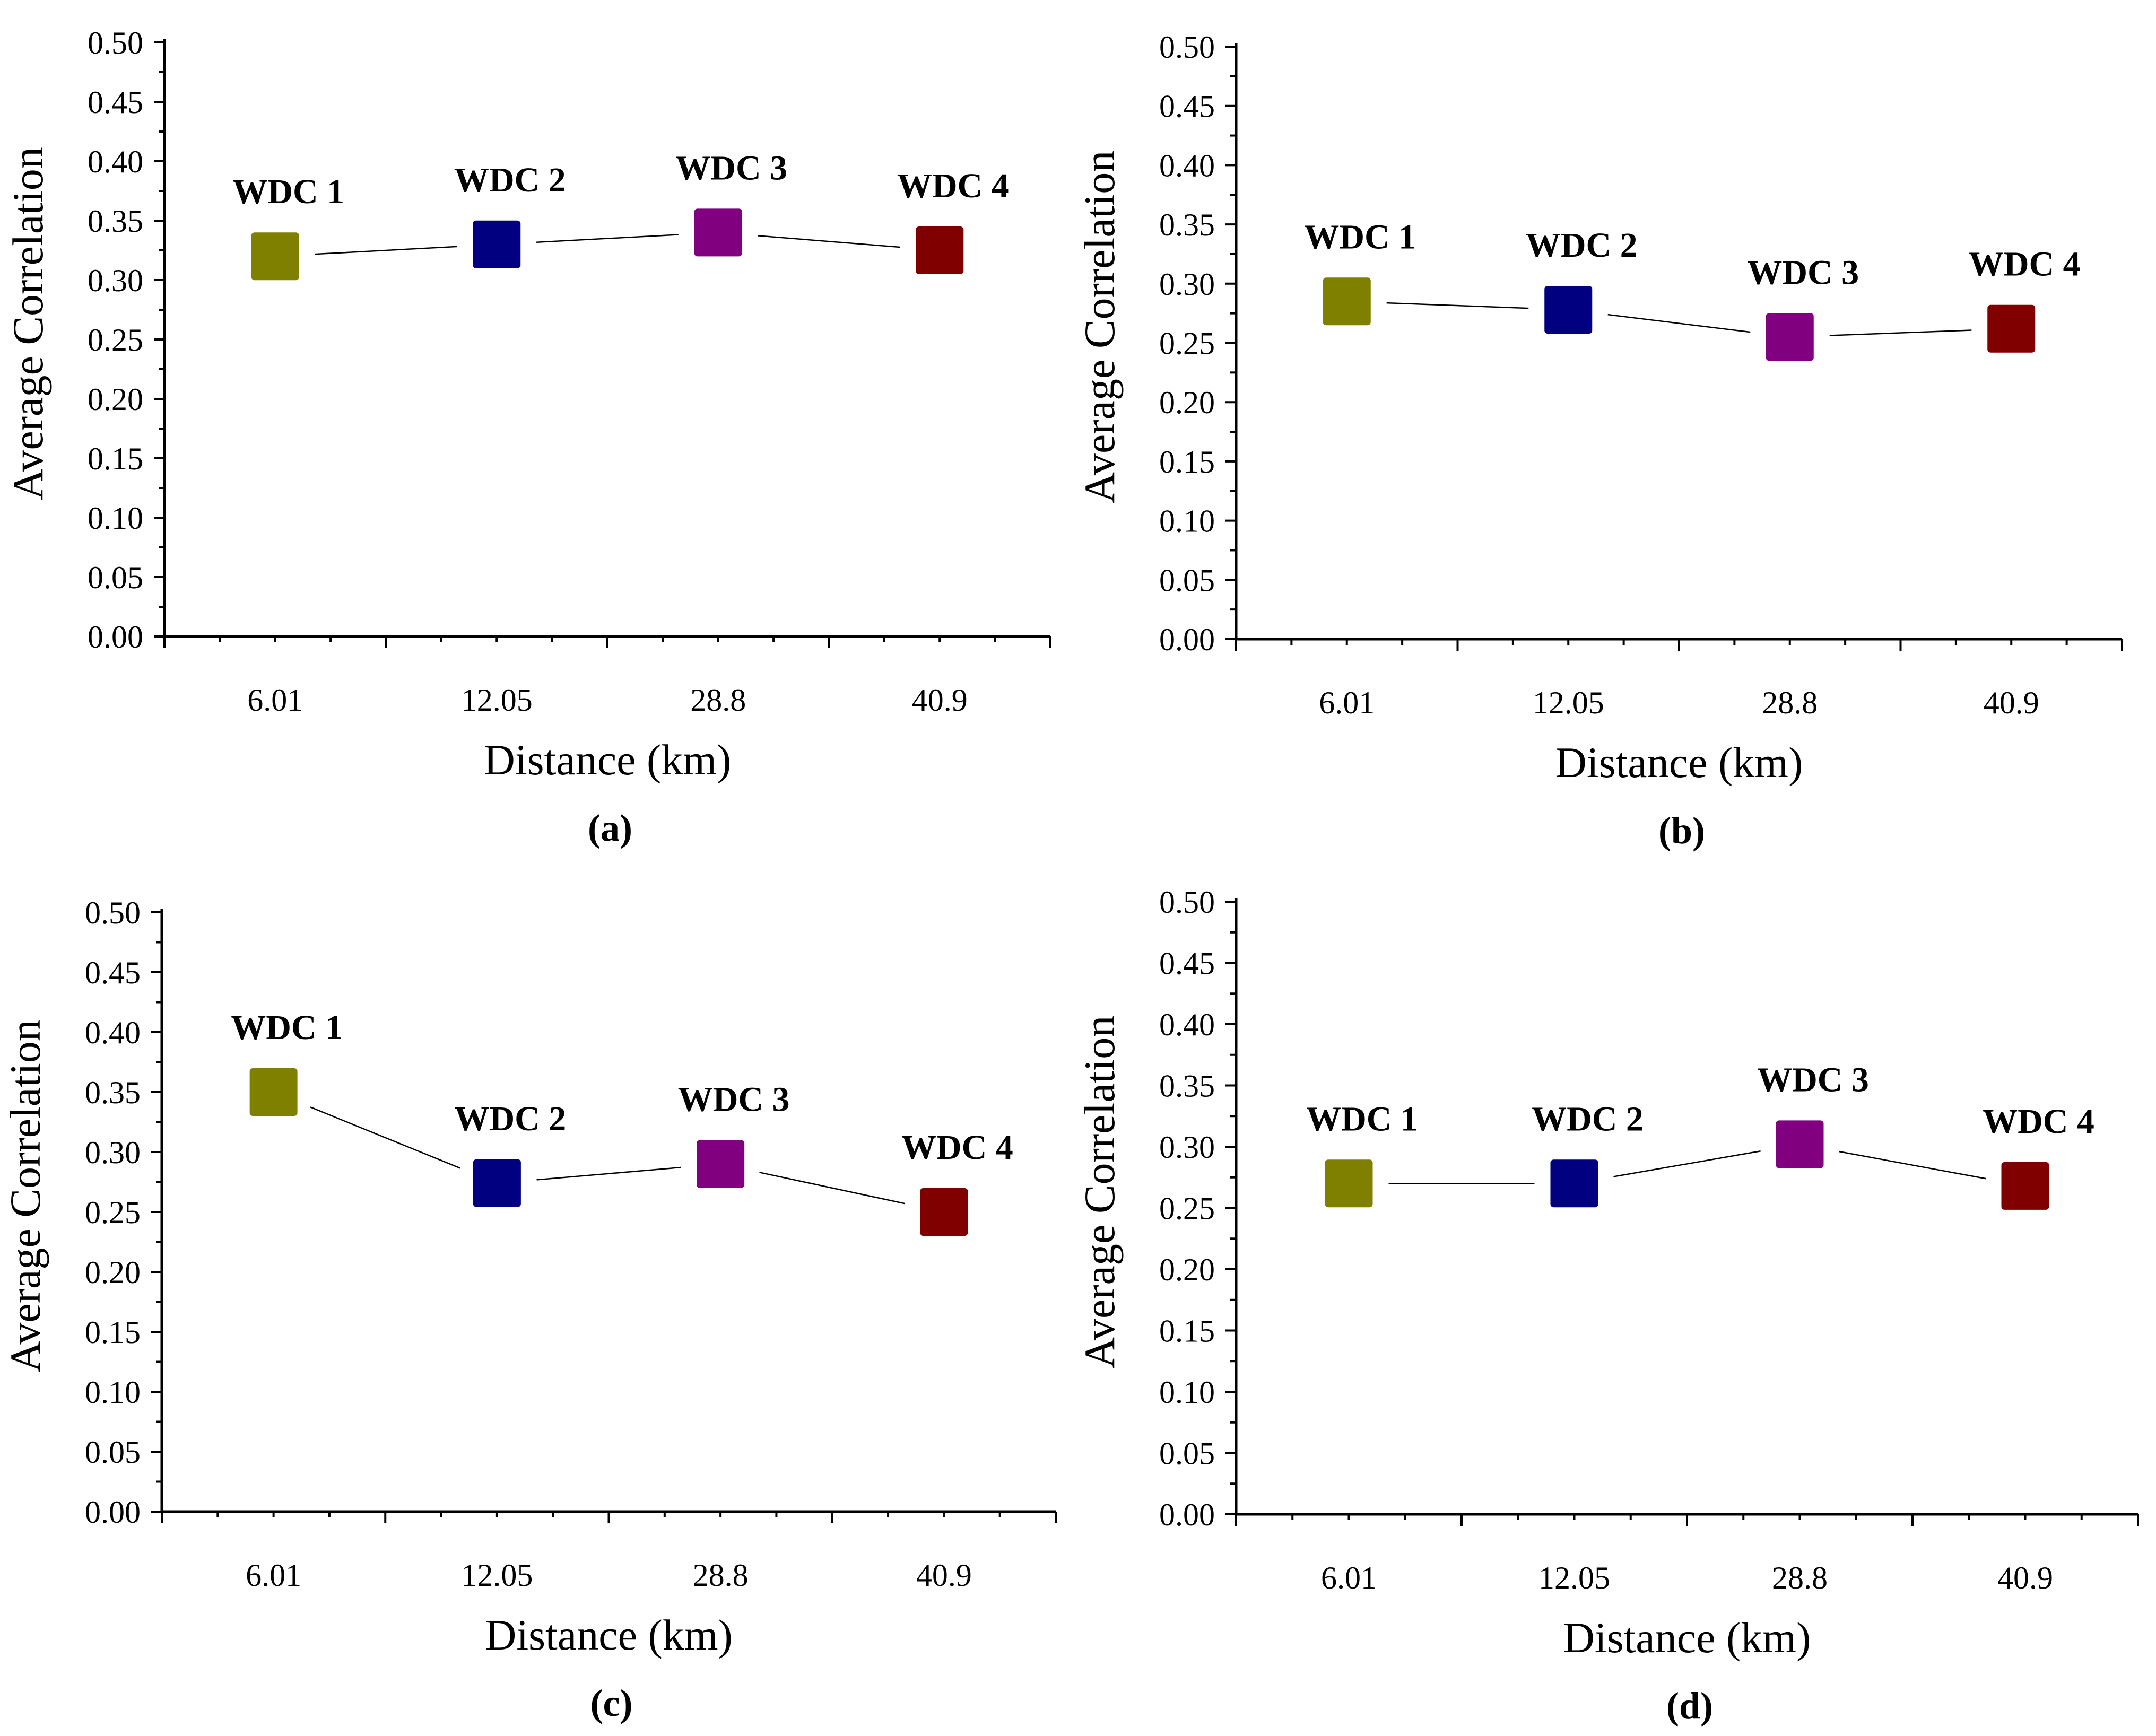 The width and height of the screenshot is (2156, 1736). Describe the element at coordinates (2038, 1121) in the screenshot. I see `panel-d-point-label-4: WDC 4` at that location.